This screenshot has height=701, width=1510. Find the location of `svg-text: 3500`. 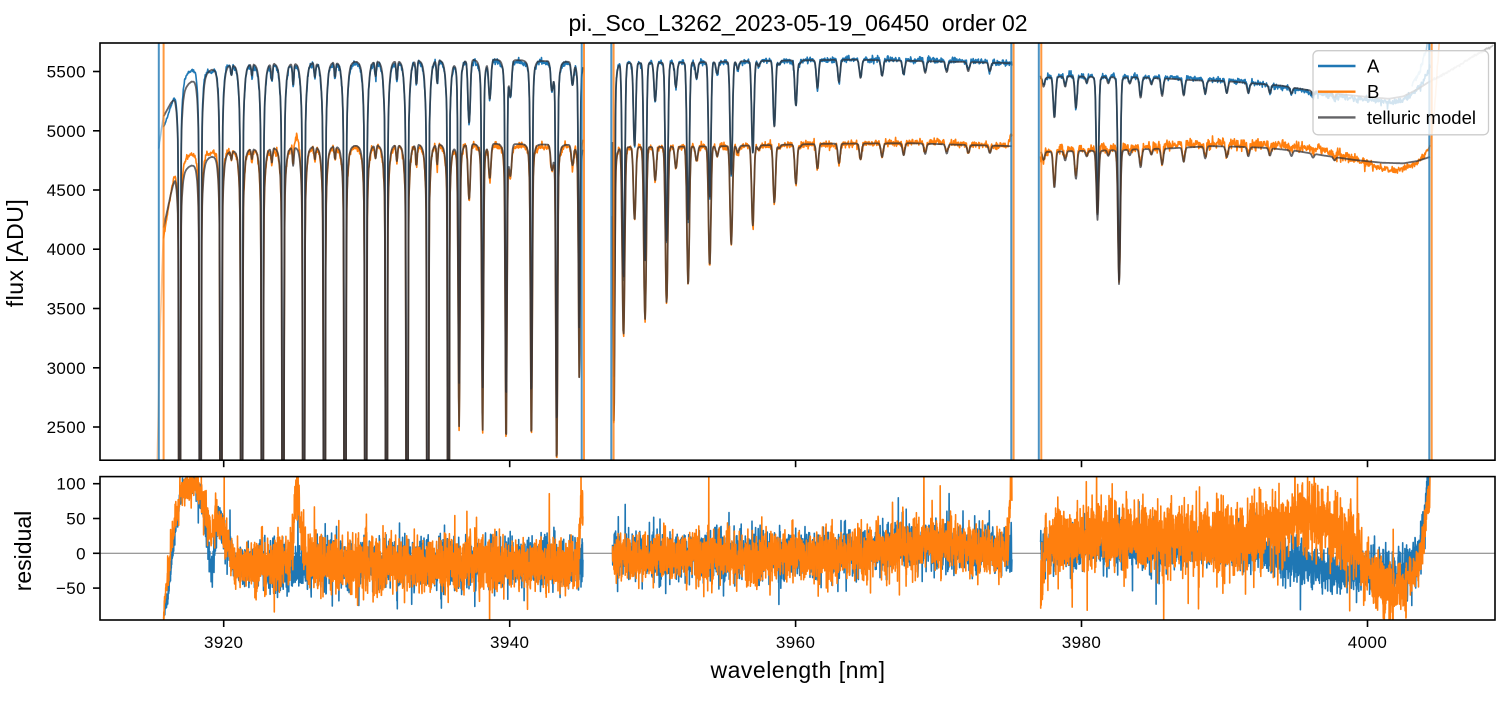

svg-text: 3500 is located at coordinates (66, 309).